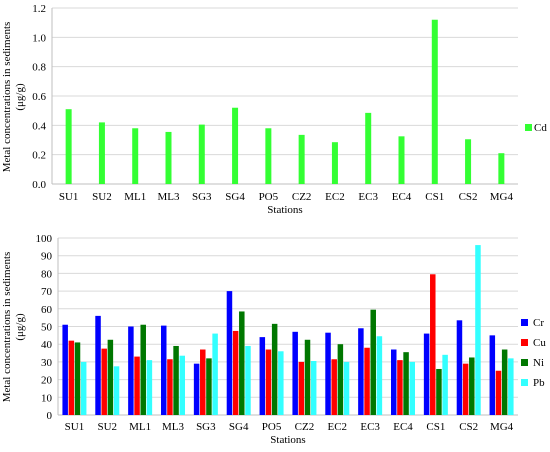 This screenshot has height=452, width=550. I want to click on bar-cd-su2, so click(101, 153).